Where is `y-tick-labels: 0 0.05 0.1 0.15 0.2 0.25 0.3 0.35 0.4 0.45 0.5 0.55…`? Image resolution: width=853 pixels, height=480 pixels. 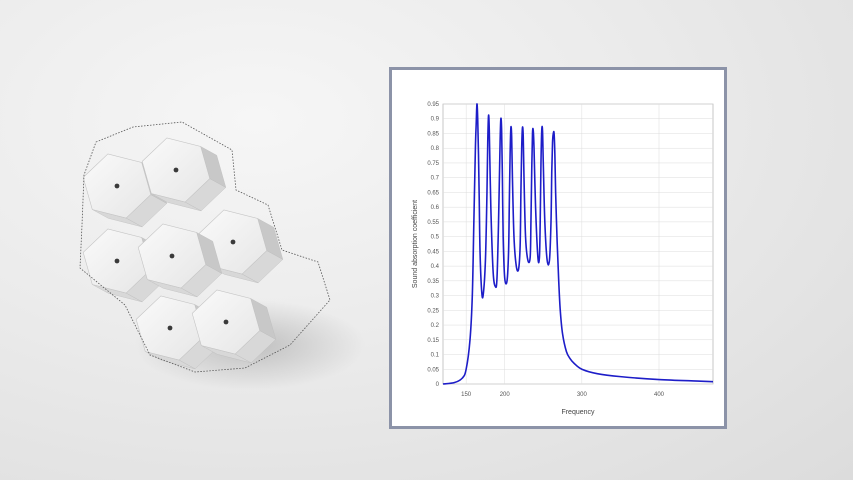 y-tick-labels: 0 0.05 0.1 0.15 0.2 0.25 0.3 0.35 0.4 0.45 0.5 0.55… is located at coordinates (433, 245).